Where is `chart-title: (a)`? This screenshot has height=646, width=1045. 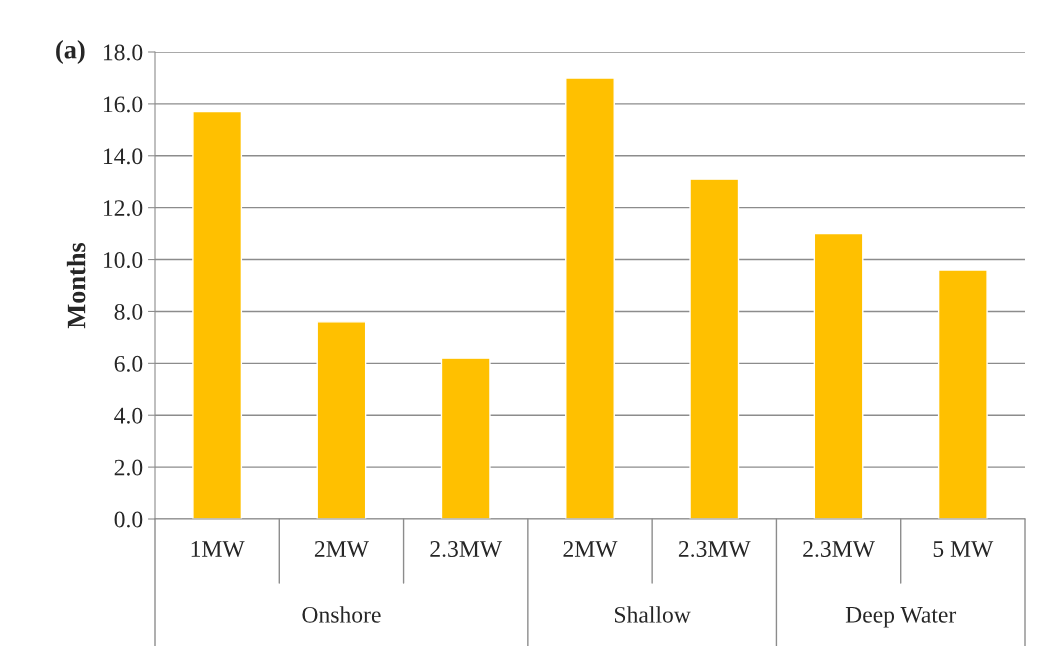 chart-title: (a) is located at coordinates (70, 52).